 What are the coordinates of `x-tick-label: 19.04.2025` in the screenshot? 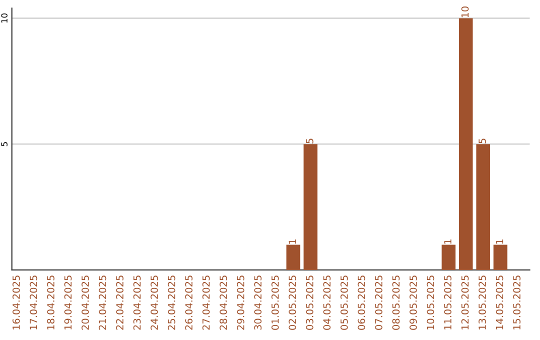 It's located at (68, 303).